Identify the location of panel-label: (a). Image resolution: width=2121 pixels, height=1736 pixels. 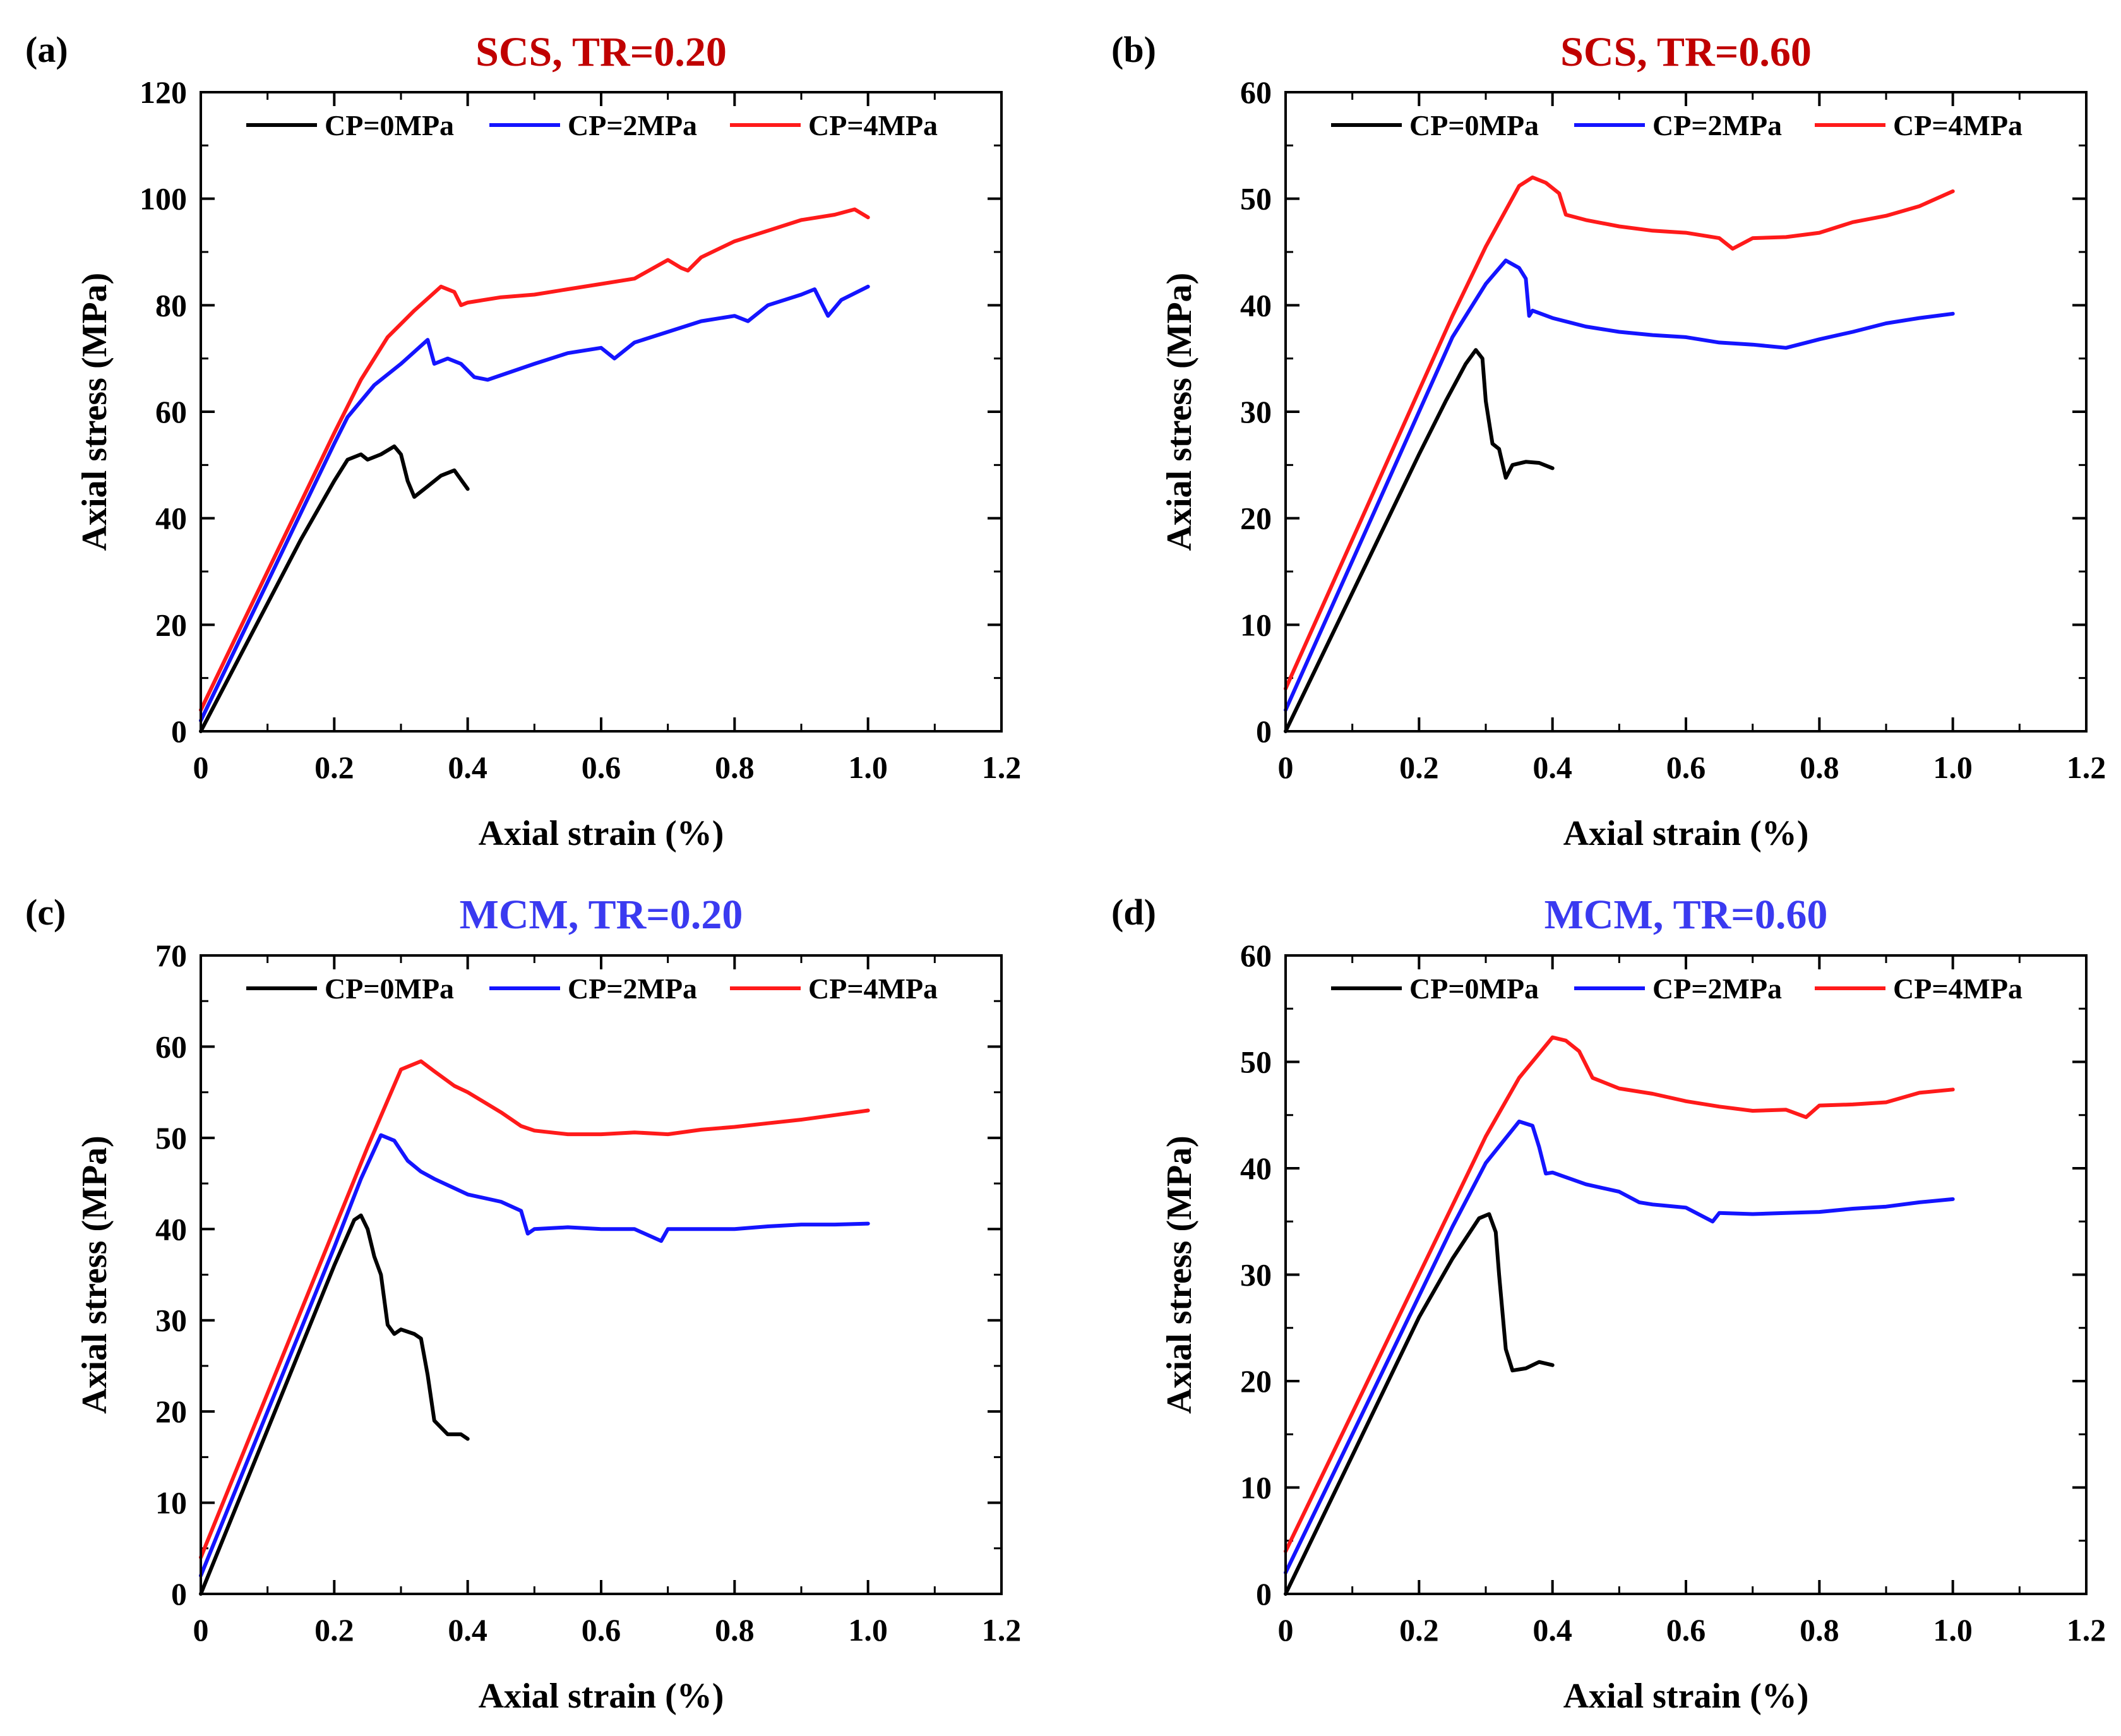
(46, 50).